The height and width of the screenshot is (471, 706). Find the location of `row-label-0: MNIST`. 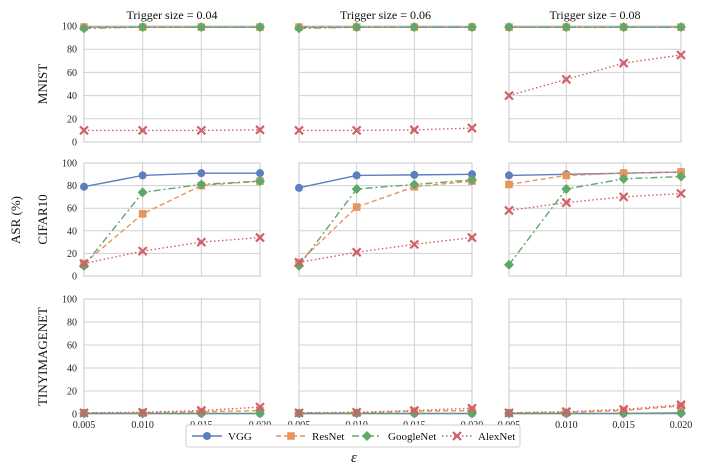

row-label-0: MNIST is located at coordinates (42, 84).